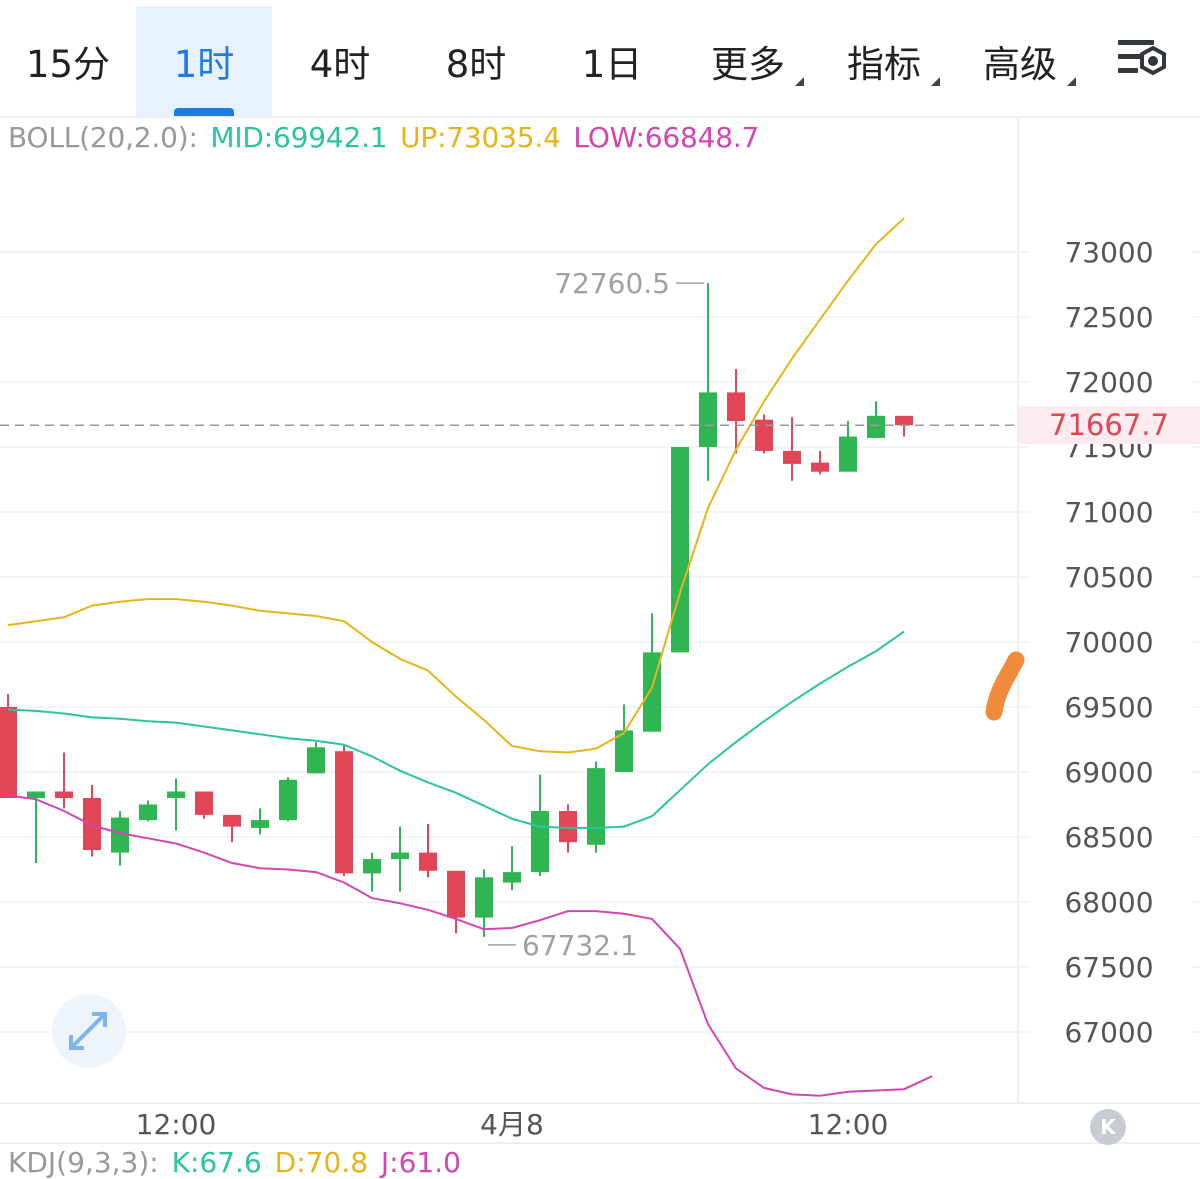 This screenshot has height=1179, width=1200. Describe the element at coordinates (204, 112) in the screenshot. I see `active-tab-underline` at that location.